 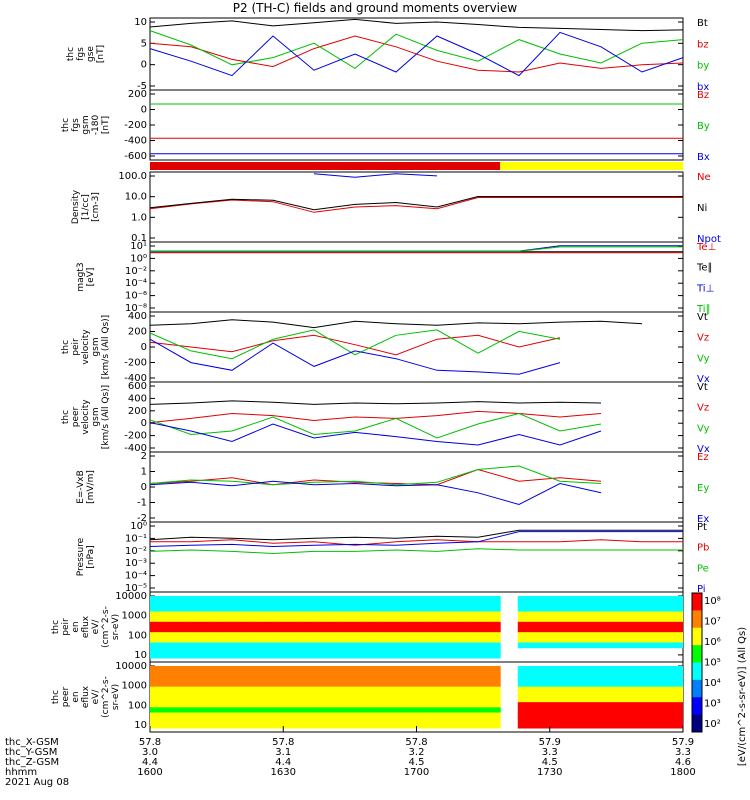 I want to click on y-tick-label: 200, so click(x=137, y=94).